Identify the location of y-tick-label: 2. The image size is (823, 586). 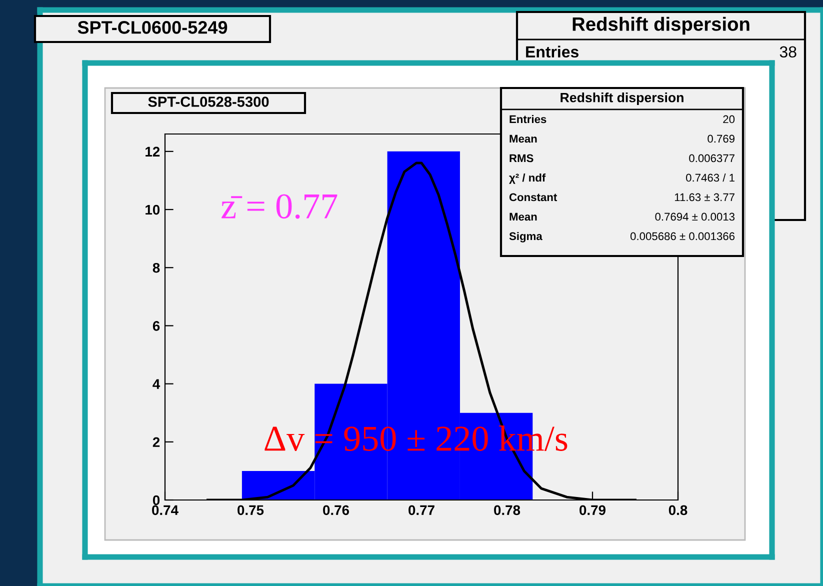
(156, 442).